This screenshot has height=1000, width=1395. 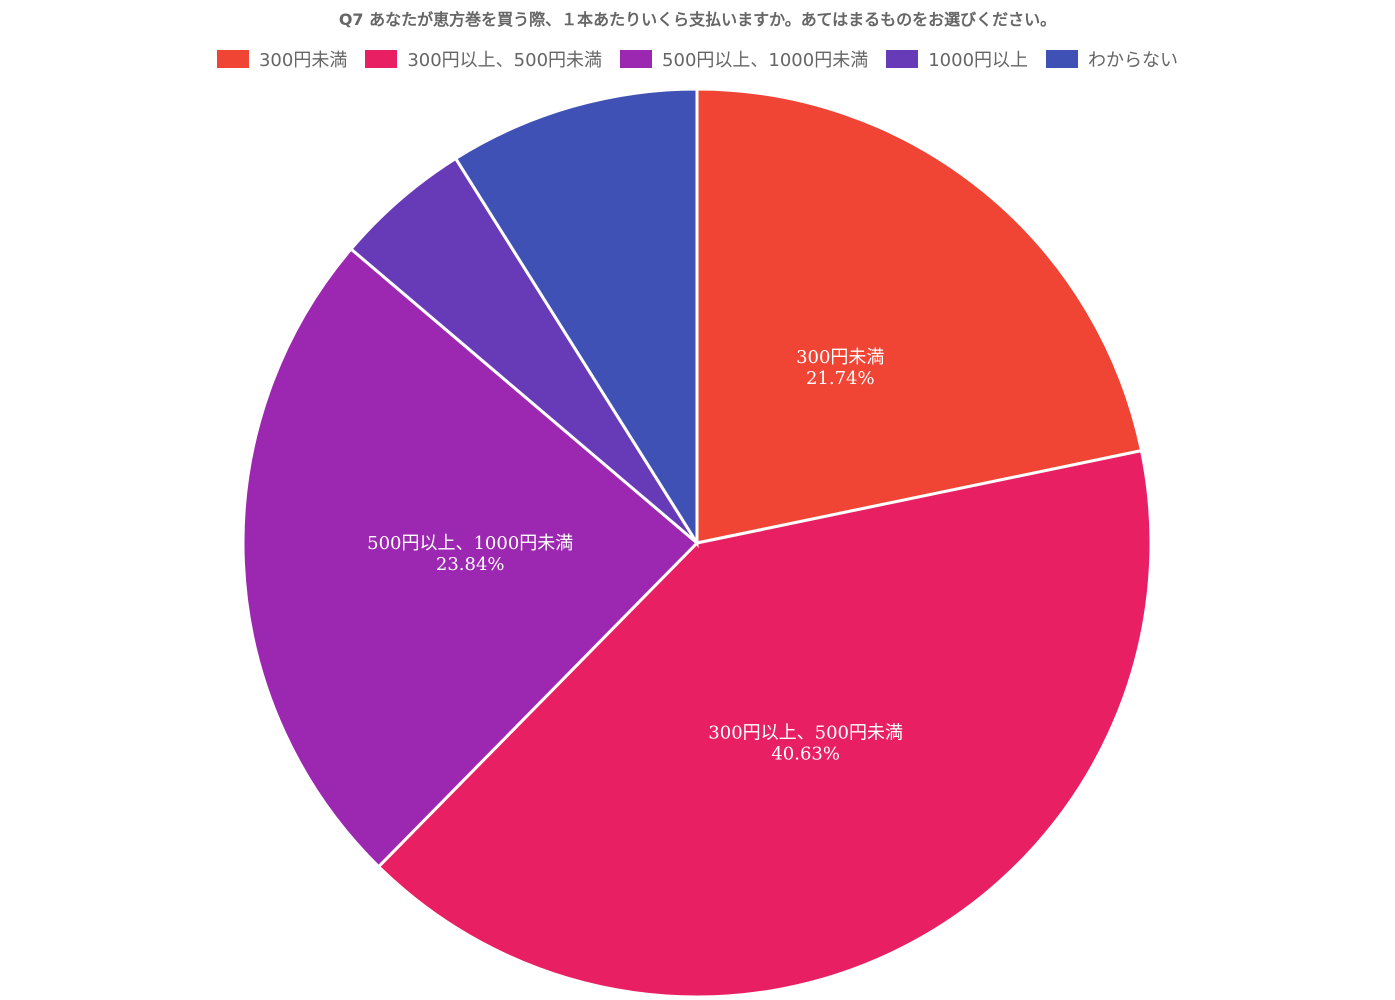 I want to click on legend-item: わからない, so click(x=1112, y=59).